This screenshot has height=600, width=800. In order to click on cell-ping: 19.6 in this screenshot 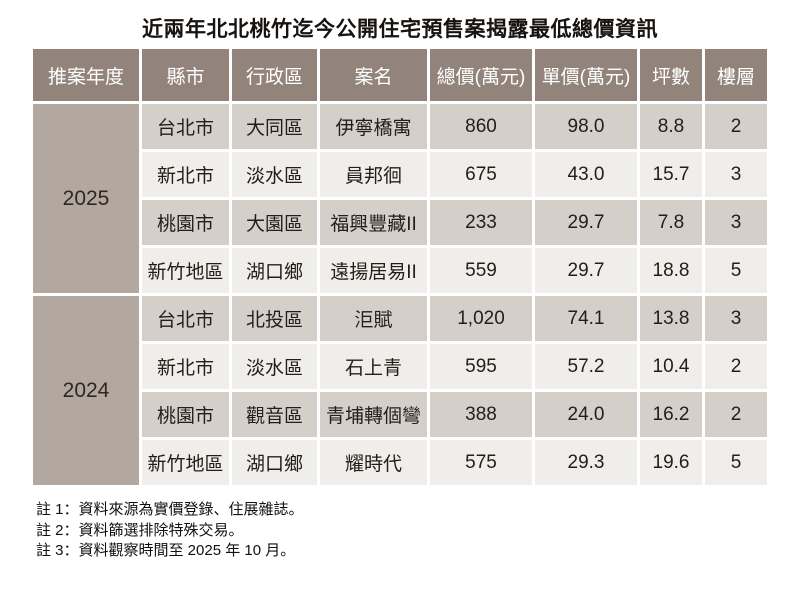, I will do `click(671, 462)`.